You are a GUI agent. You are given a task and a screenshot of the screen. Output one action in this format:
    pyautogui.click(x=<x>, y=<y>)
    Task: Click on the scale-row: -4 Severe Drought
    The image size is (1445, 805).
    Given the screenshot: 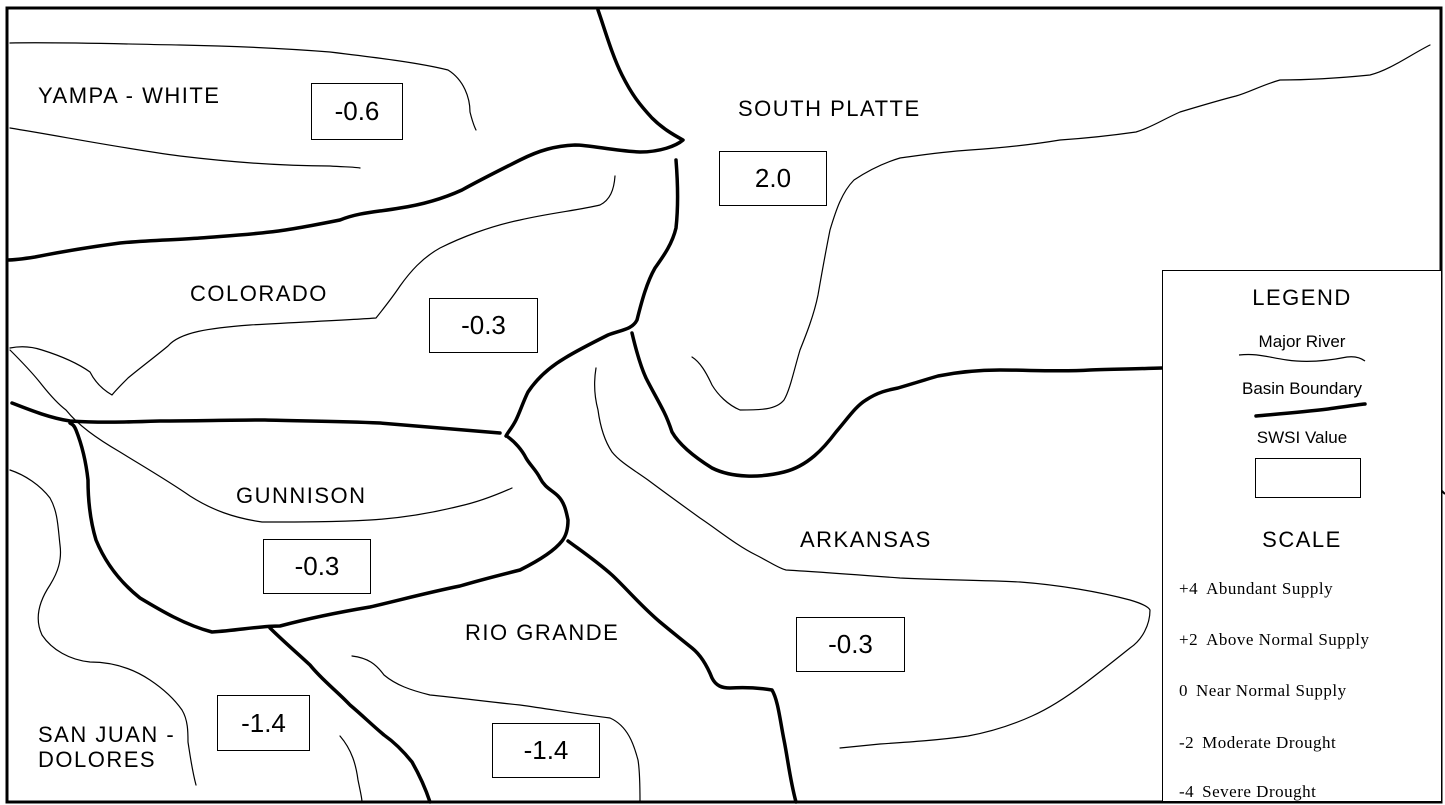 What is the action you would take?
    pyautogui.click(x=1247, y=792)
    